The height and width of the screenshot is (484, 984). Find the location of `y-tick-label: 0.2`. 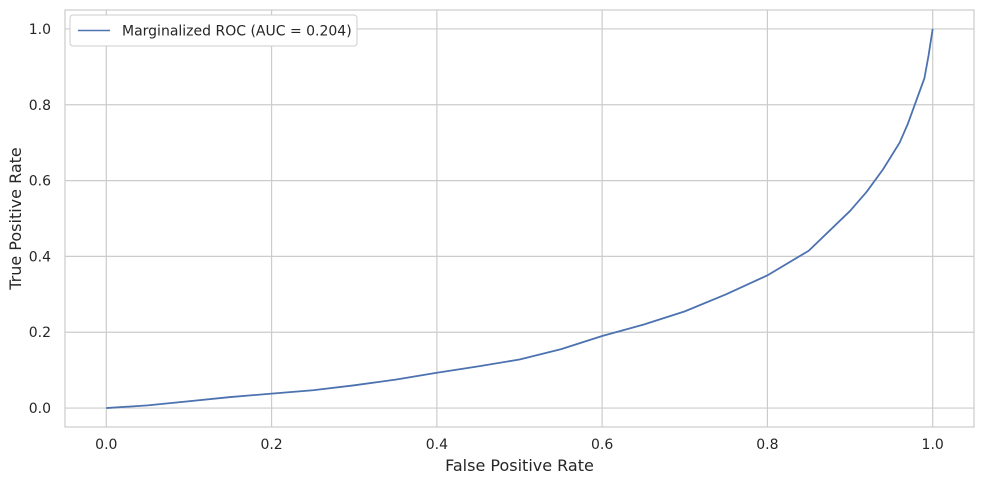

y-tick-label: 0.2 is located at coordinates (40, 333).